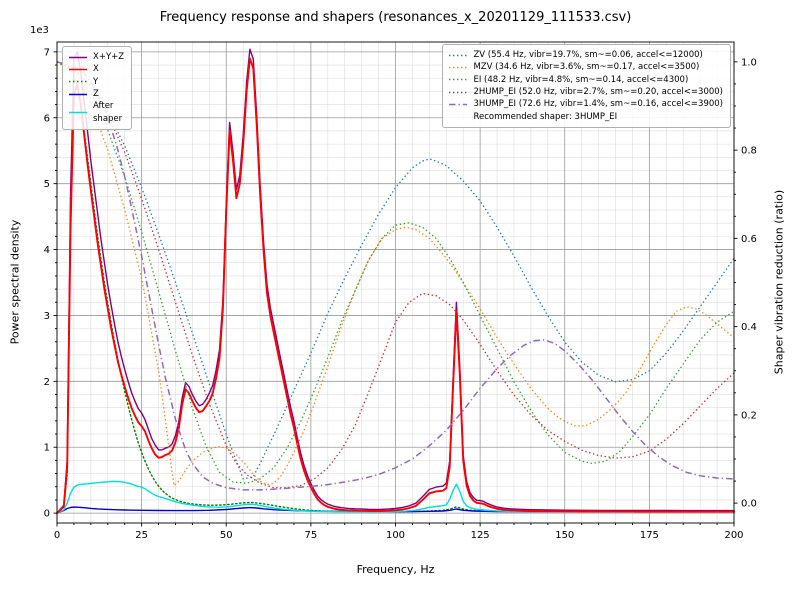 The width and height of the screenshot is (800, 600). What do you see at coordinates (749, 151) in the screenshot?
I see `y-right-tick-label: 0.8` at bounding box center [749, 151].